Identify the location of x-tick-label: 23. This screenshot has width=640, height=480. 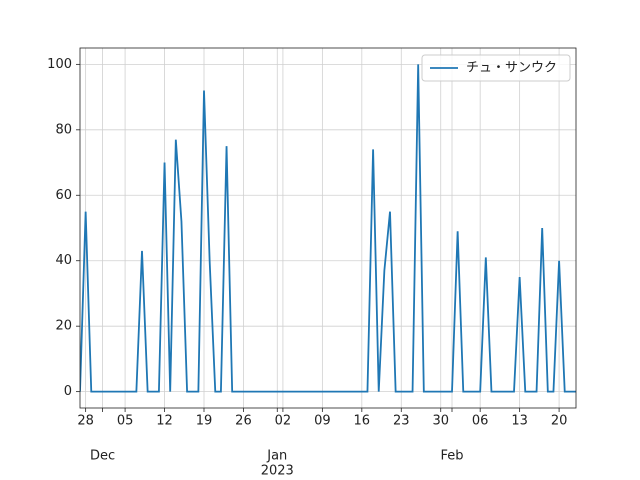
(401, 421).